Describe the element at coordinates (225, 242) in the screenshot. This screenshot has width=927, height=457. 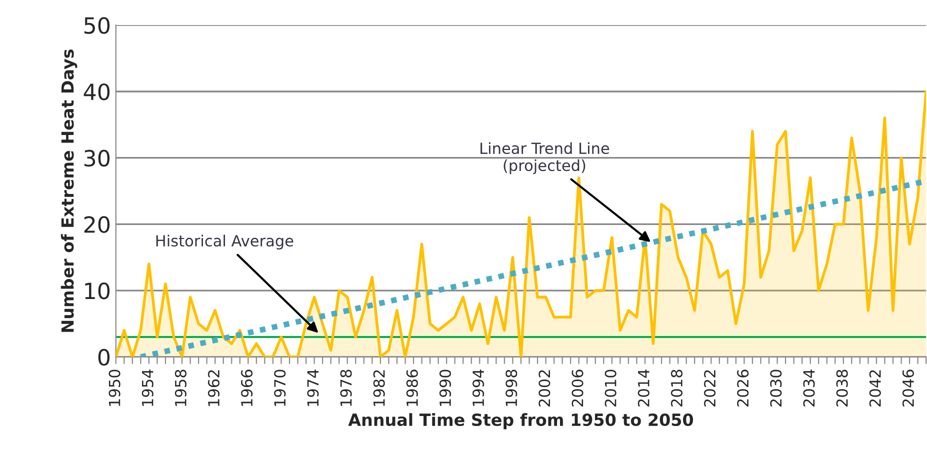
I see `annotation: Historical Average` at that location.